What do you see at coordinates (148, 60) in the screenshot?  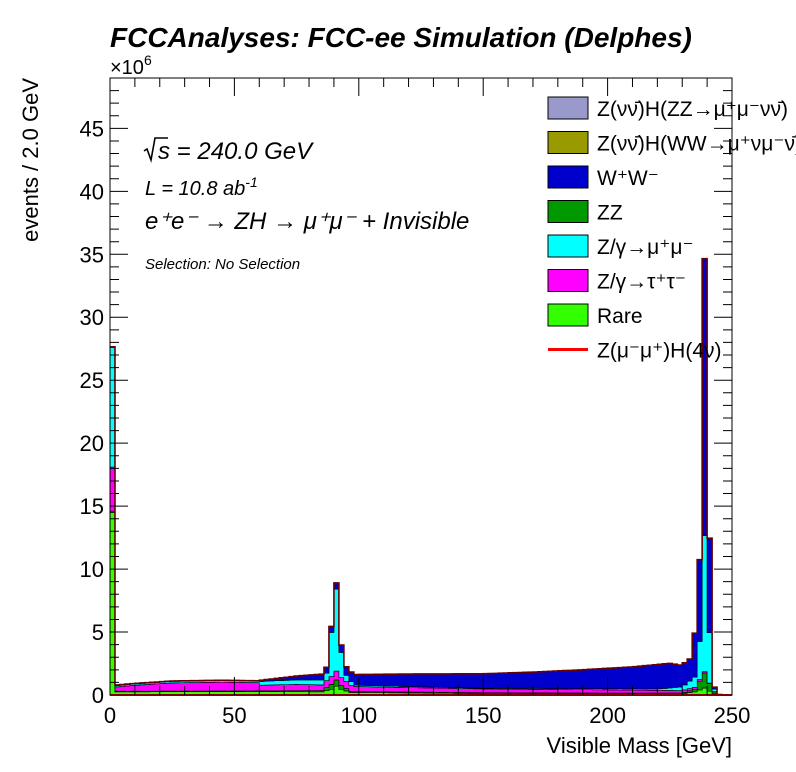 I see `y-exponent-power: 6` at bounding box center [148, 60].